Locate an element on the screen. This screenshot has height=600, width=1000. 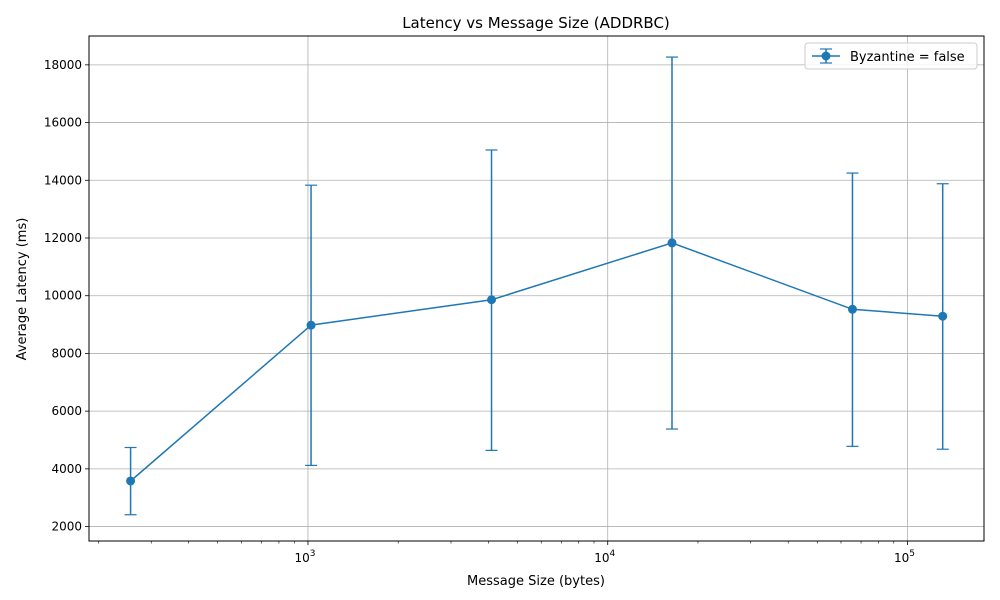
y-tick-label: 18000 is located at coordinates (63, 65).